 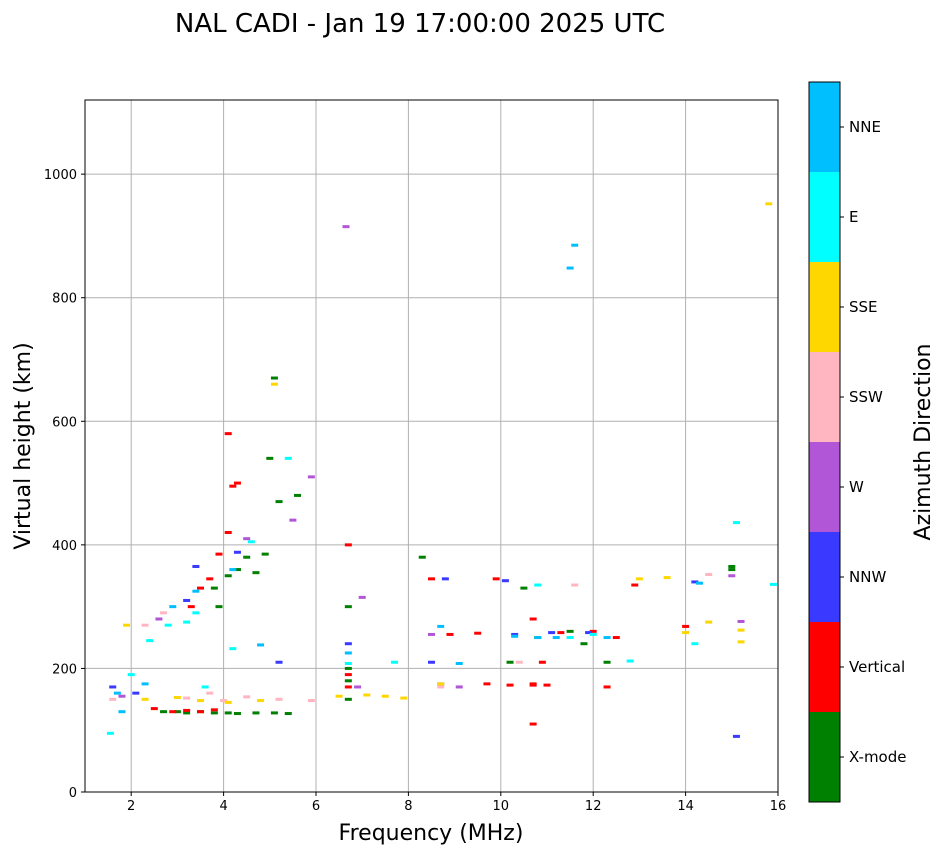 I want to click on x-tick-label: 2, so click(x=131, y=806).